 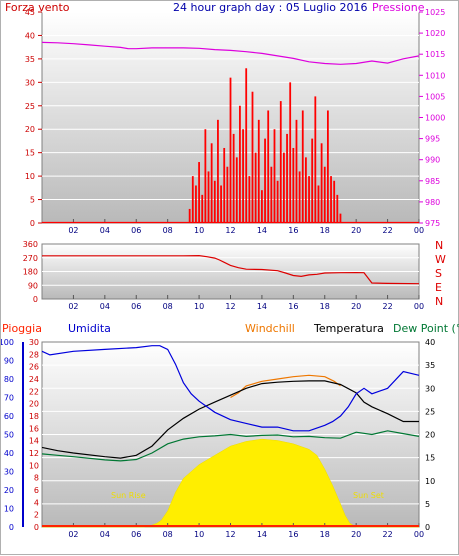 What do you see at coordinates (34, 465) in the screenshot?
I see `rain-tick-label: 10` at bounding box center [34, 465].